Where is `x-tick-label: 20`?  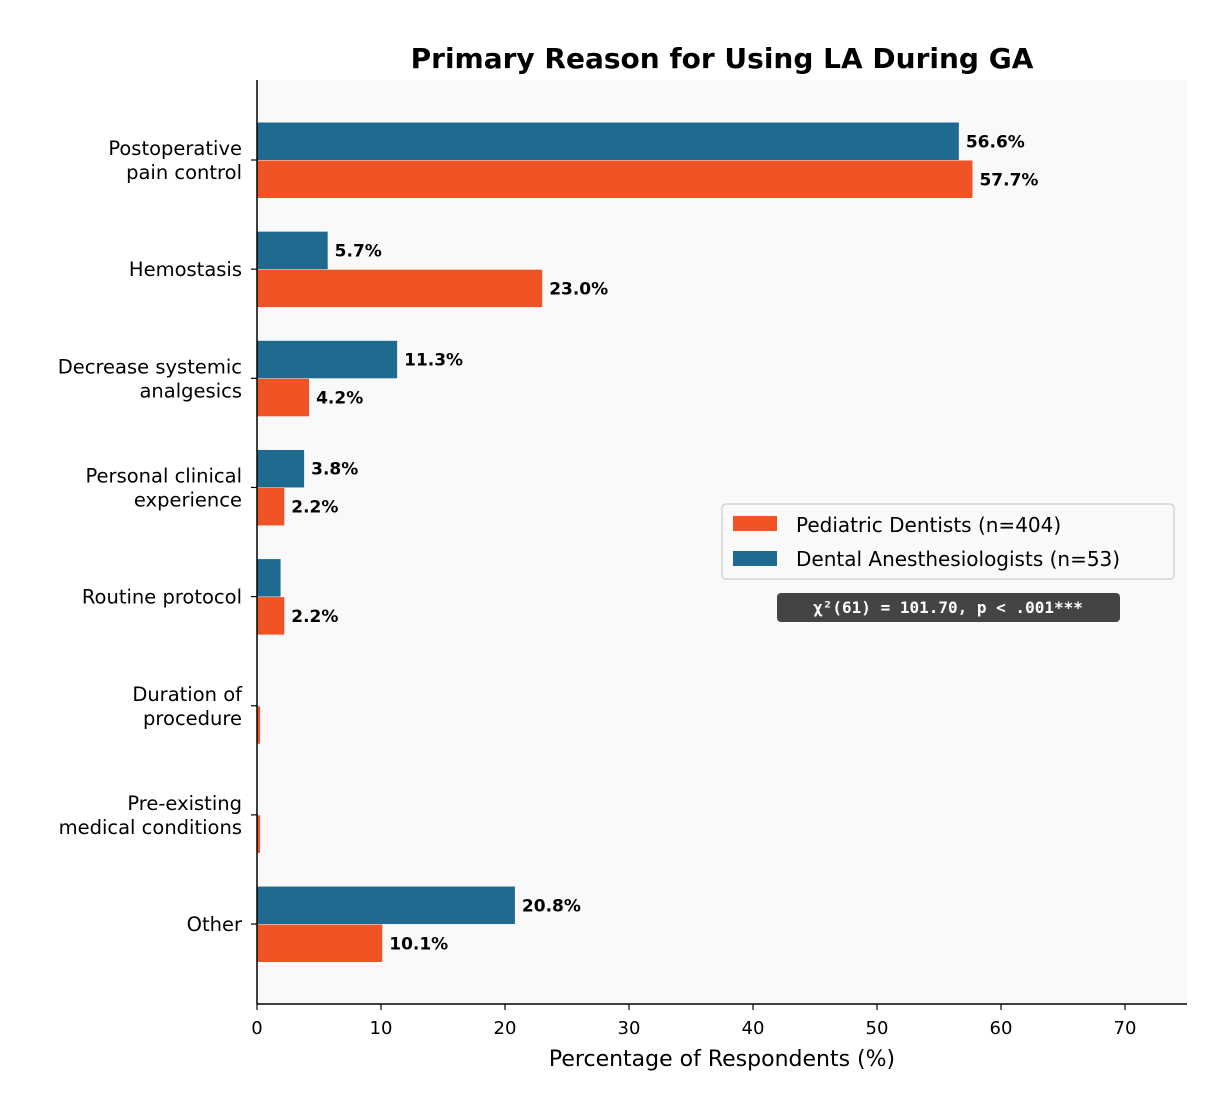 x-tick-label: 20 is located at coordinates (505, 1028).